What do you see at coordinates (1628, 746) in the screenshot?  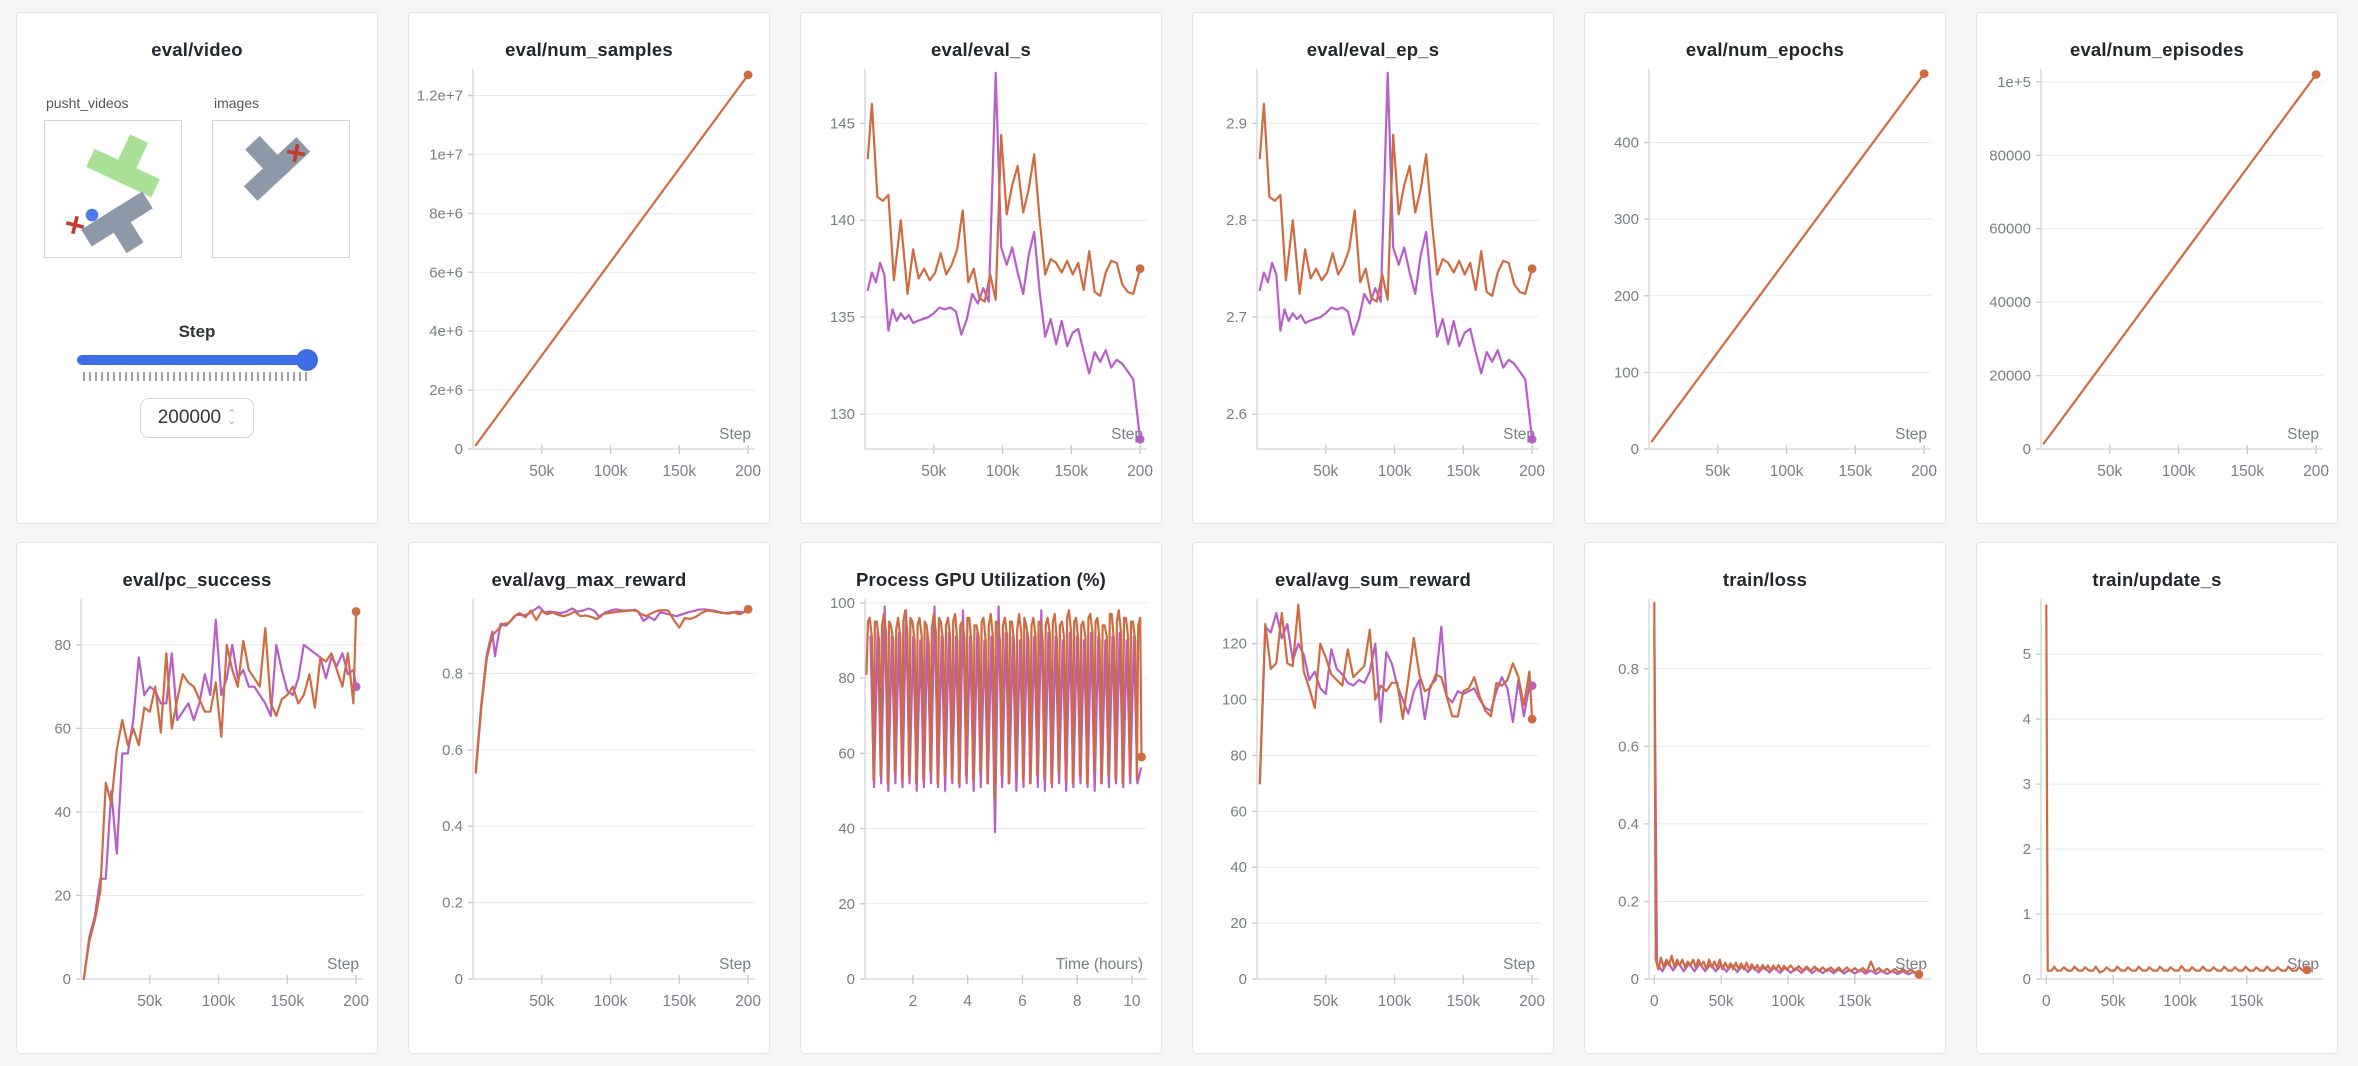 I see `y-tick-label: 0.6` at bounding box center [1628, 746].